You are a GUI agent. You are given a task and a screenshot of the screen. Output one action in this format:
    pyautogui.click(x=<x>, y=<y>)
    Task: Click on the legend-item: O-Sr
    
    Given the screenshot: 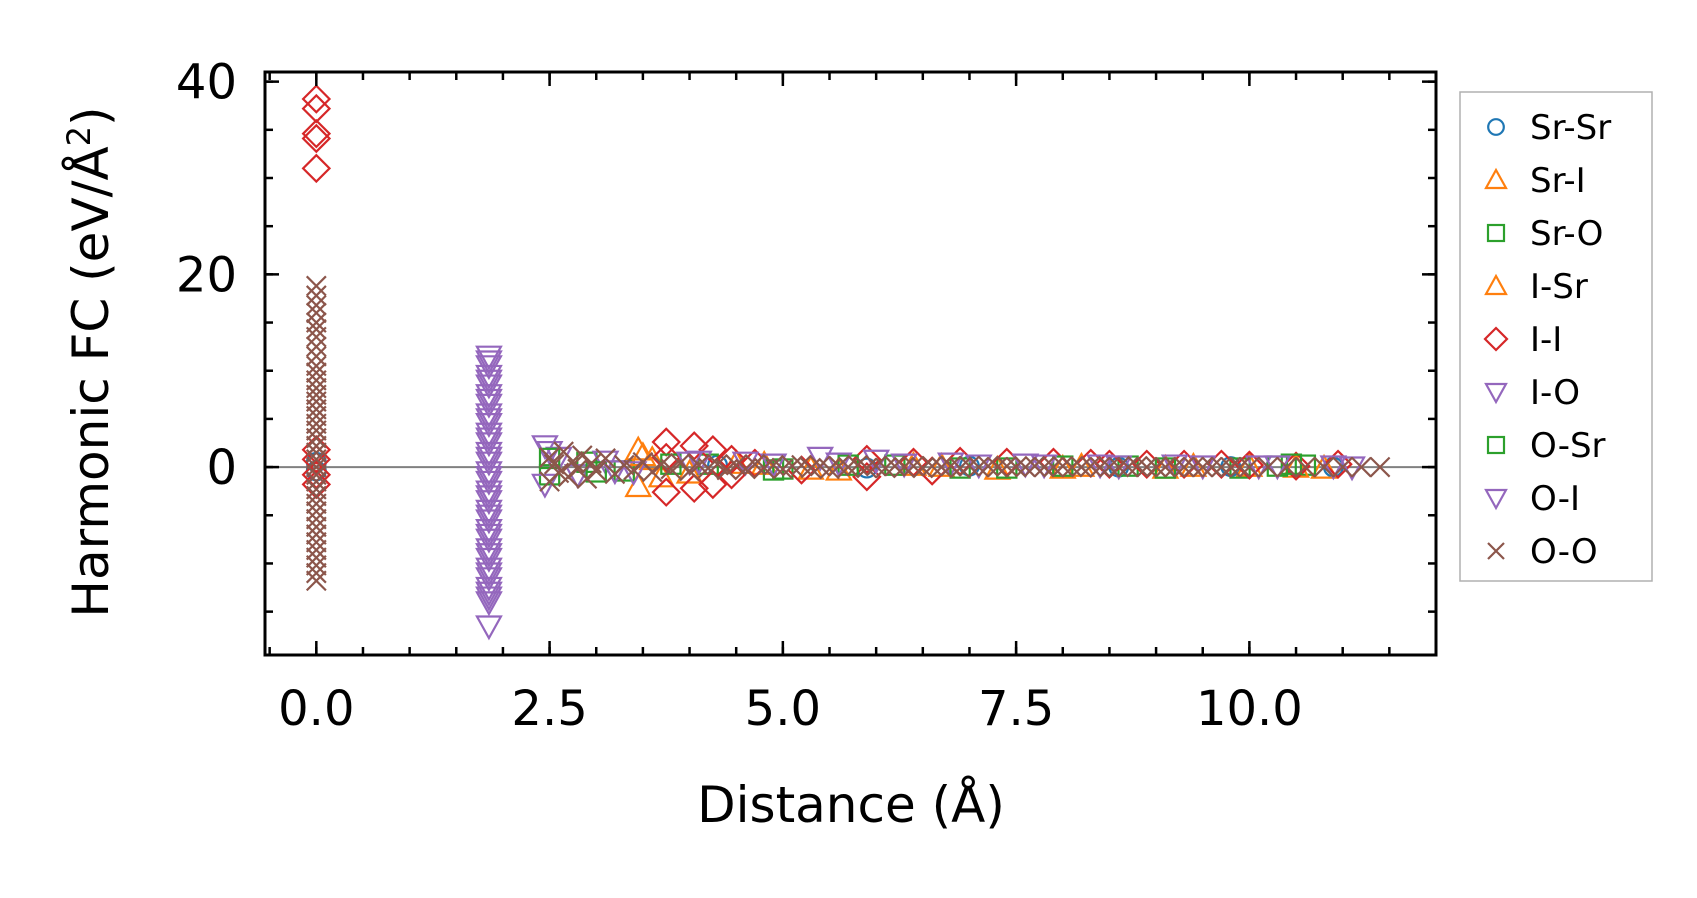 What is the action you would take?
    pyautogui.click(x=1546, y=446)
    